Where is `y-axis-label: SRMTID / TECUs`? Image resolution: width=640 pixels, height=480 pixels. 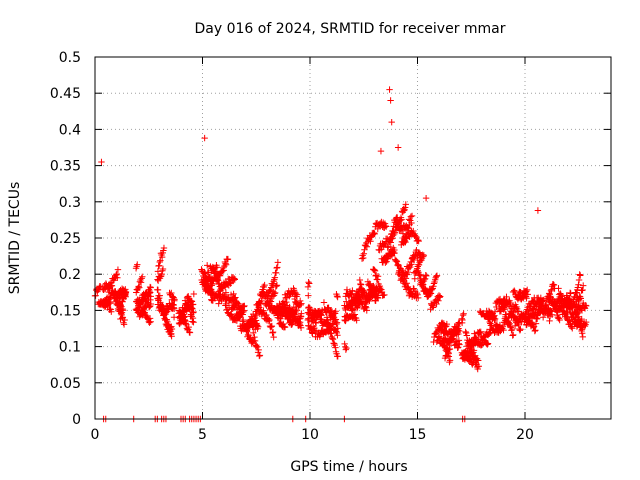
y-axis-label: SRMTID / TECUs is located at coordinates (15, 238).